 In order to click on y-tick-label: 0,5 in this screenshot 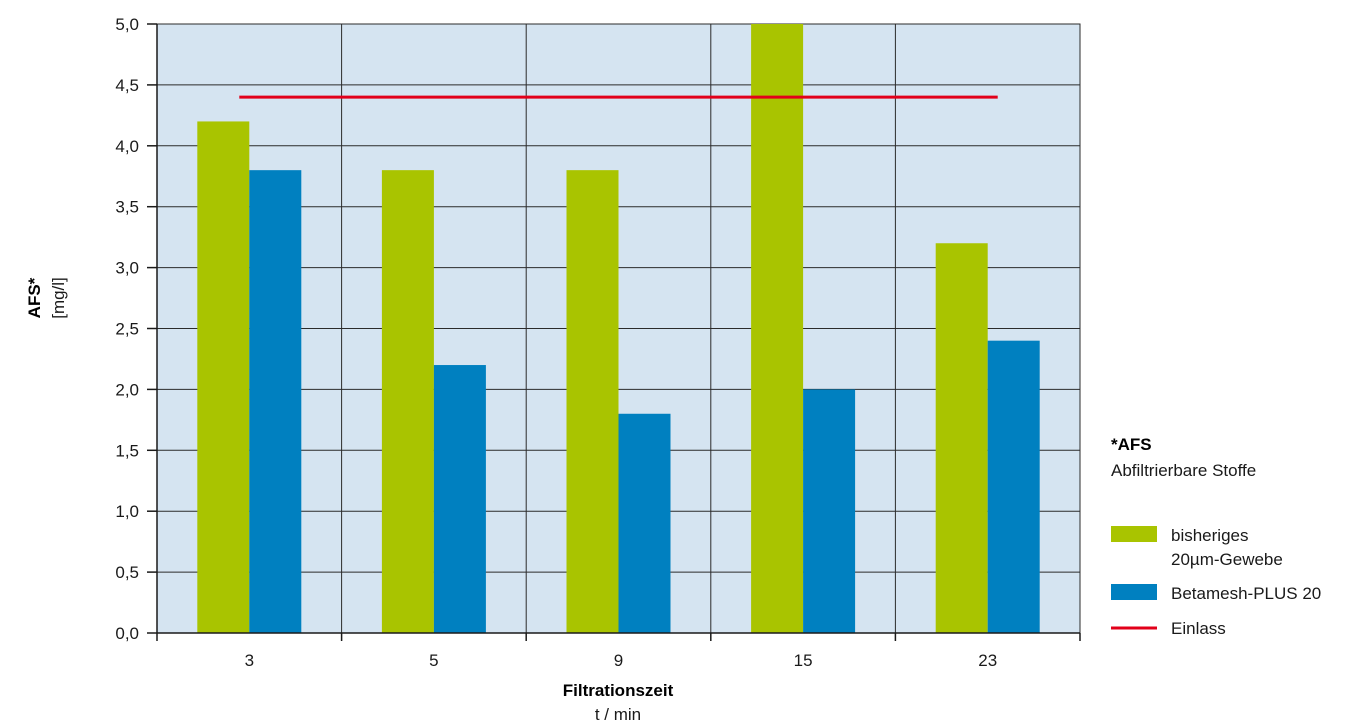, I will do `click(127, 572)`.